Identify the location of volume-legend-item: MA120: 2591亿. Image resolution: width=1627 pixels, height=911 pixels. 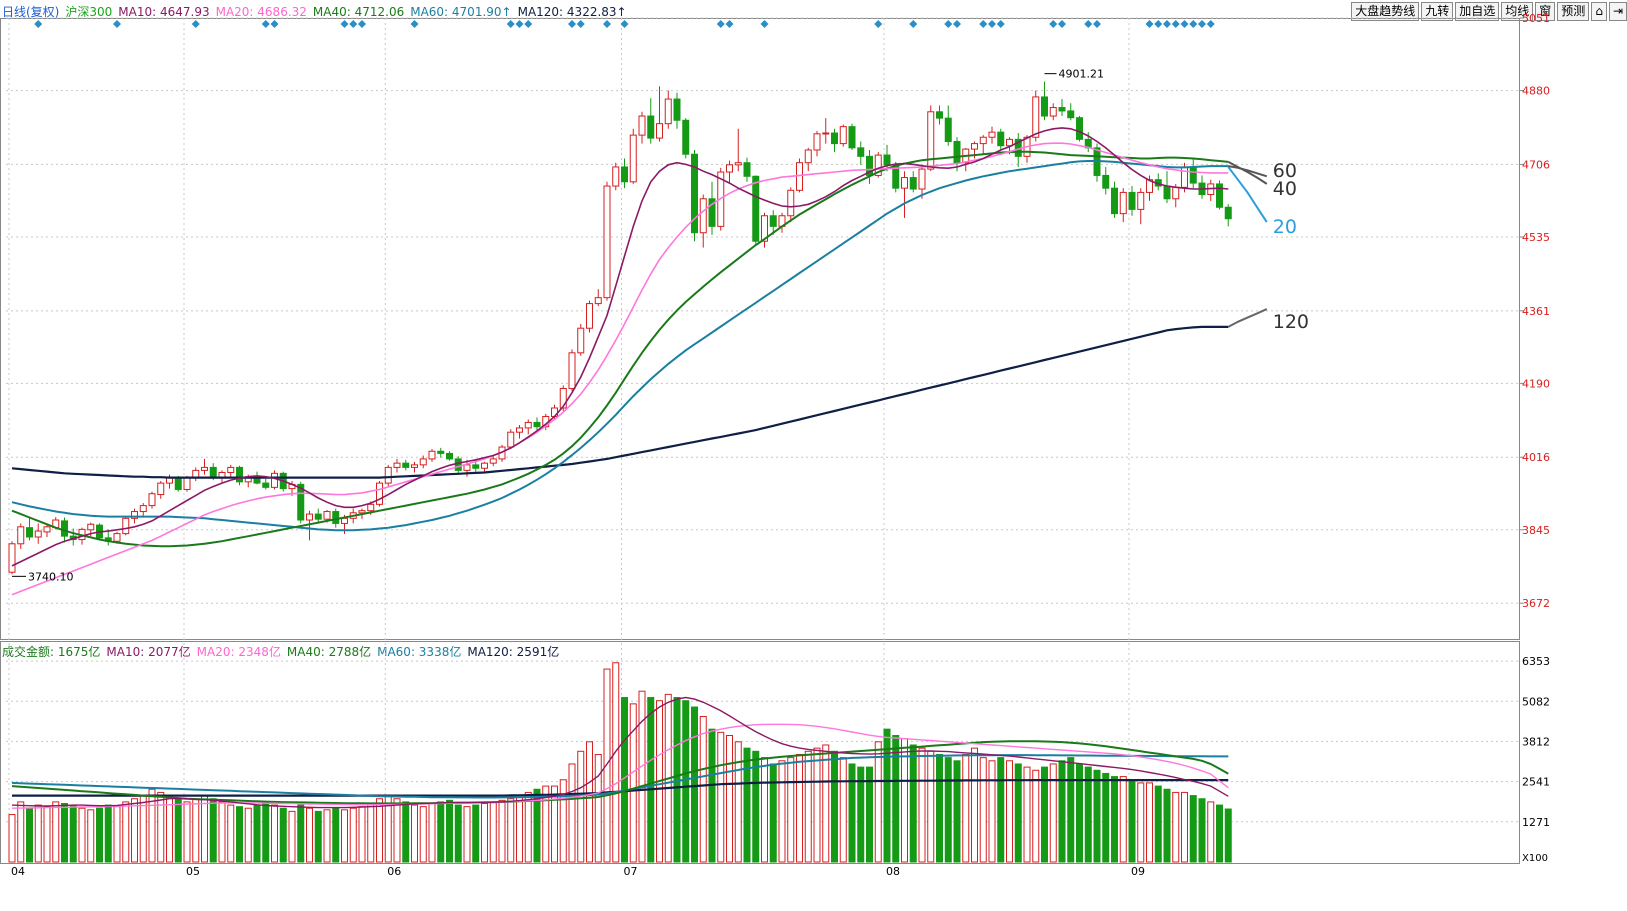
(513, 652).